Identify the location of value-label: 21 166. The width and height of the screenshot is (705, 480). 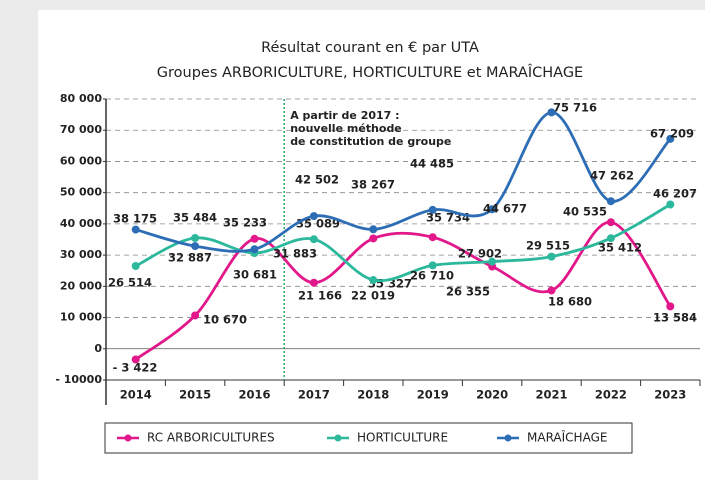
(320, 296).